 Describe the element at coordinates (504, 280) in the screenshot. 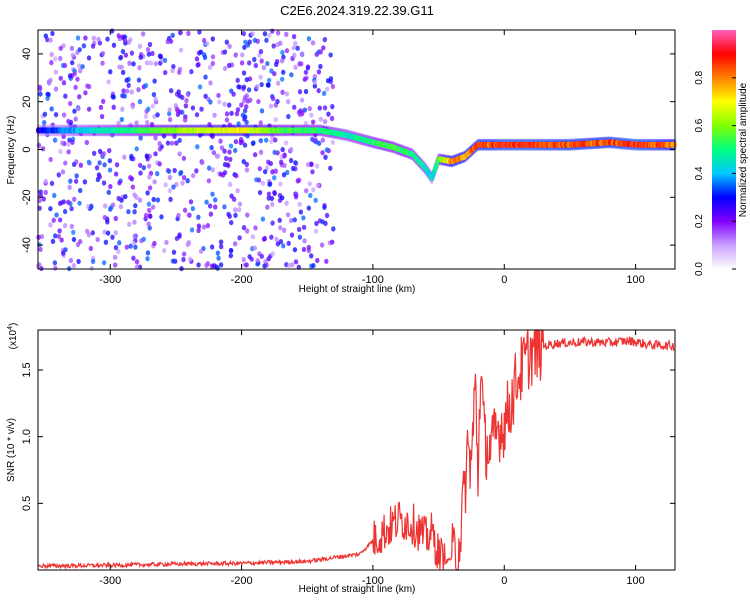

I see `spectrogram-x-tick-label: 0` at that location.